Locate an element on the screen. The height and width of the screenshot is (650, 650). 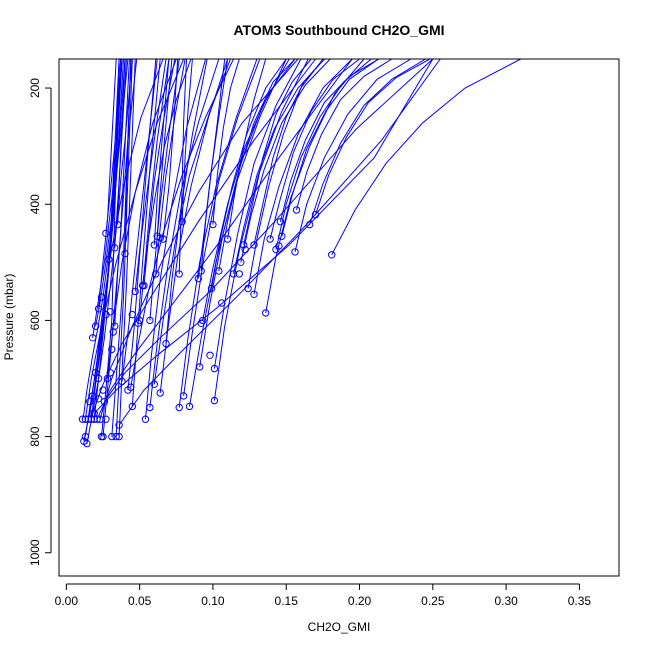
x-tick-label: 0.20 is located at coordinates (360, 601).